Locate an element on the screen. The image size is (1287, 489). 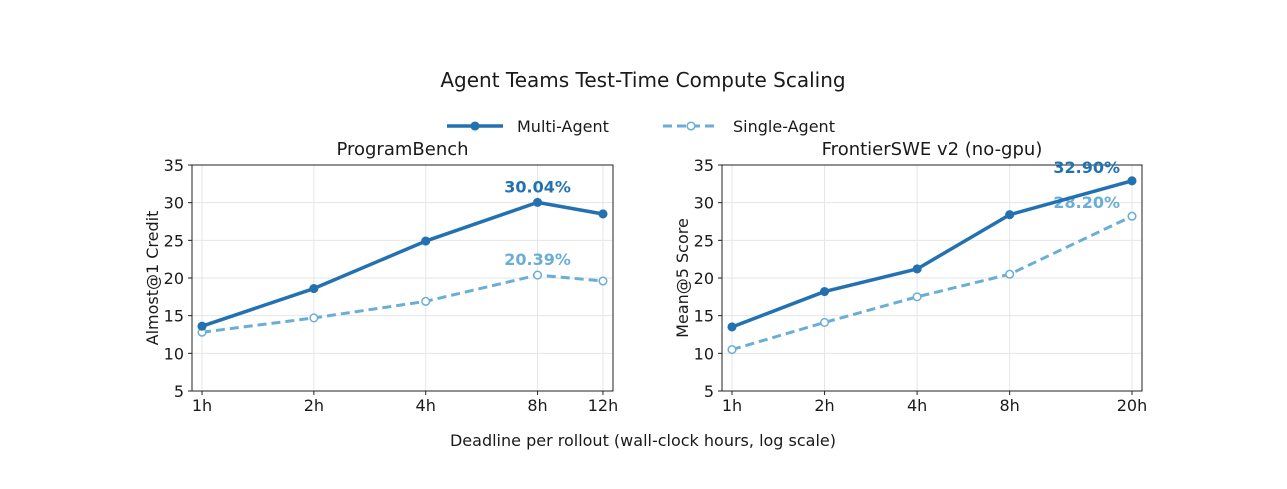
panel-title: ProgramBench is located at coordinates (402, 149).